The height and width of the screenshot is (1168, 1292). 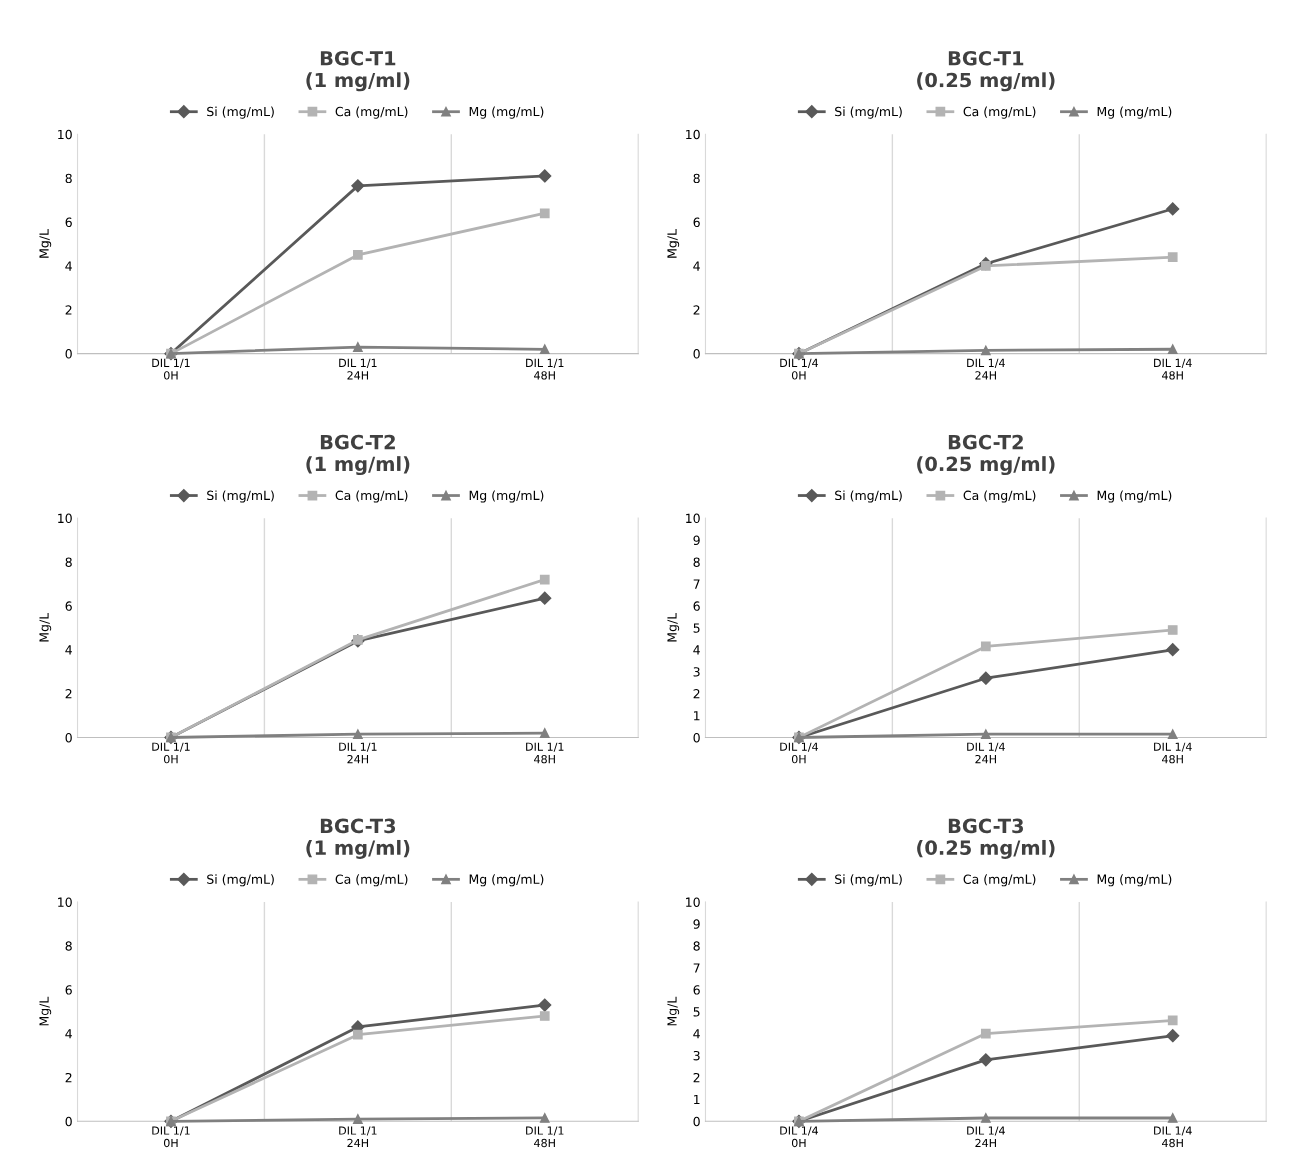 What do you see at coordinates (358, 455) in the screenshot?
I see `chart-title: BGC-T2 (1 mg/ml)` at bounding box center [358, 455].